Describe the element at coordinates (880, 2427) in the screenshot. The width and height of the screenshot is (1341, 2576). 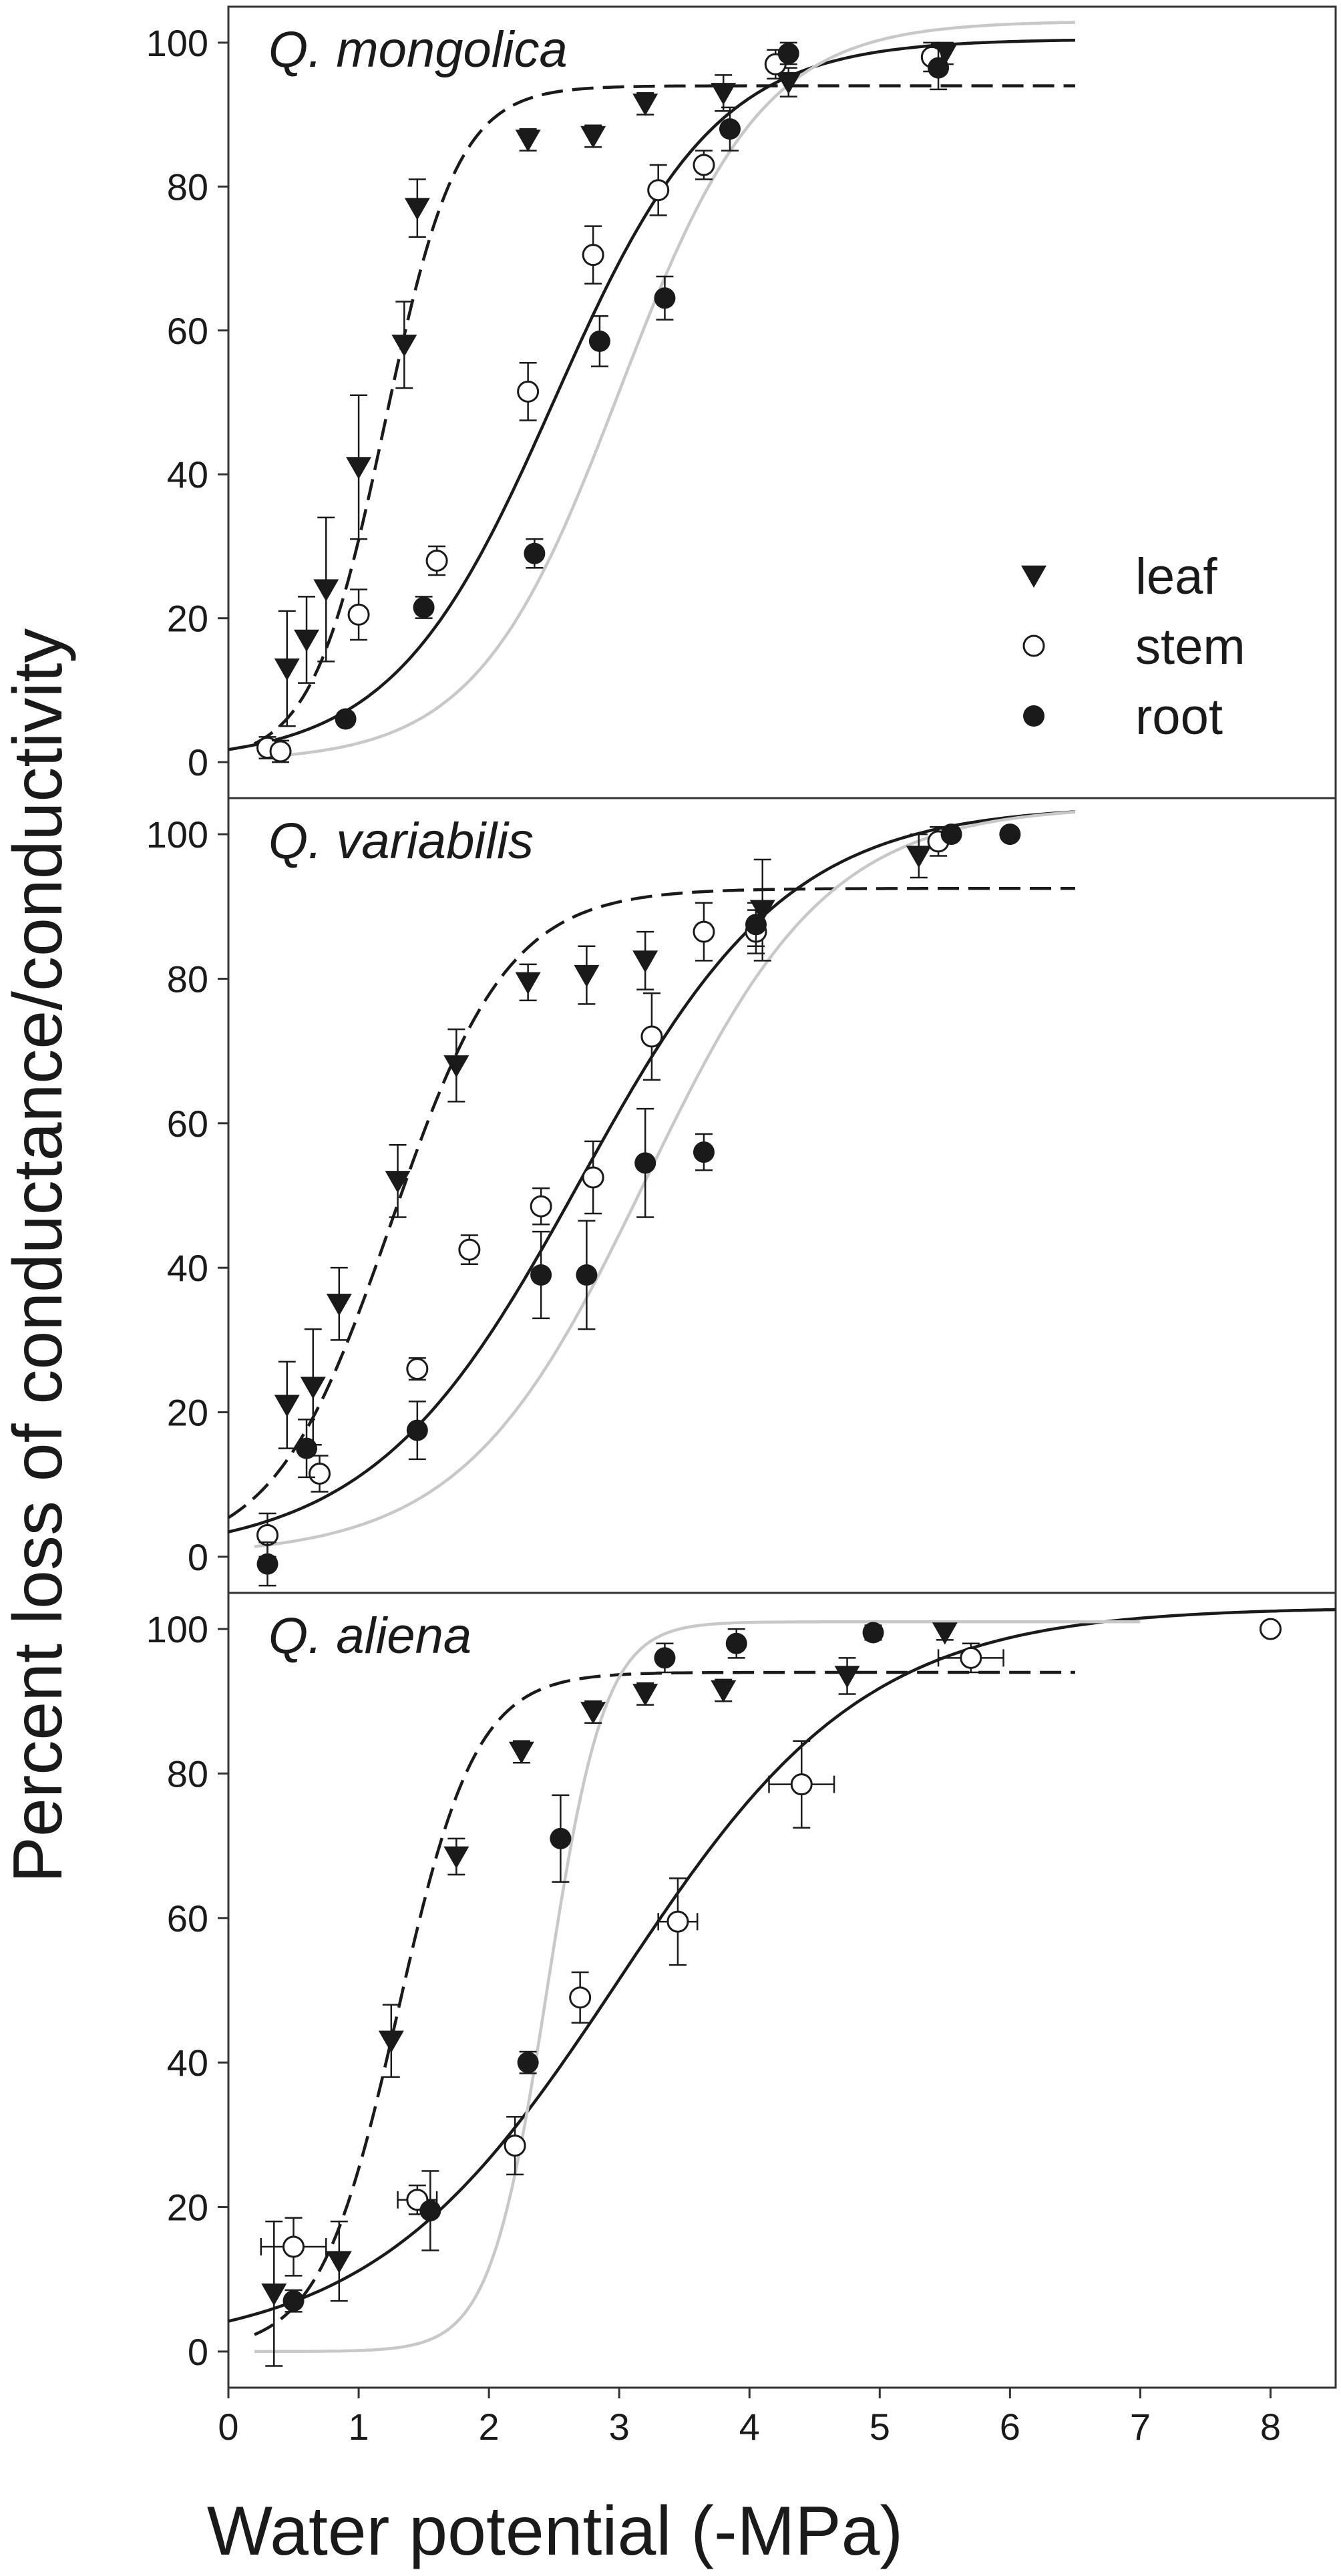
I see `x-tick-label: 5` at that location.